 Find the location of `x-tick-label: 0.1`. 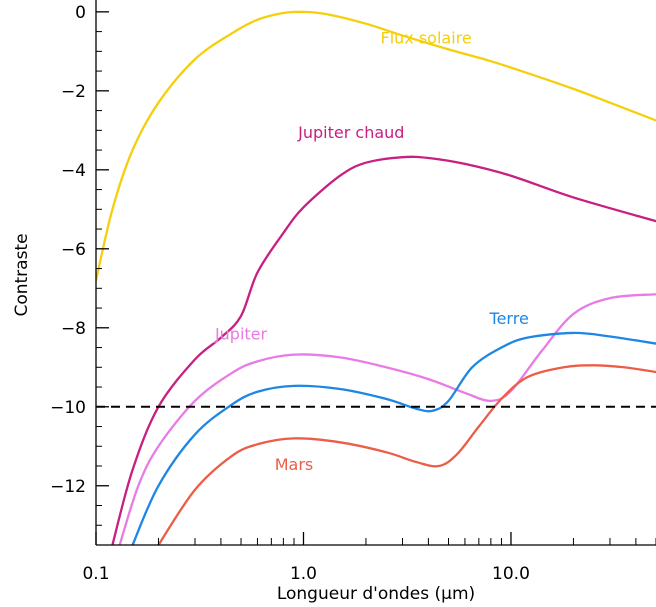

x-tick-label: 0.1 is located at coordinates (95, 574).